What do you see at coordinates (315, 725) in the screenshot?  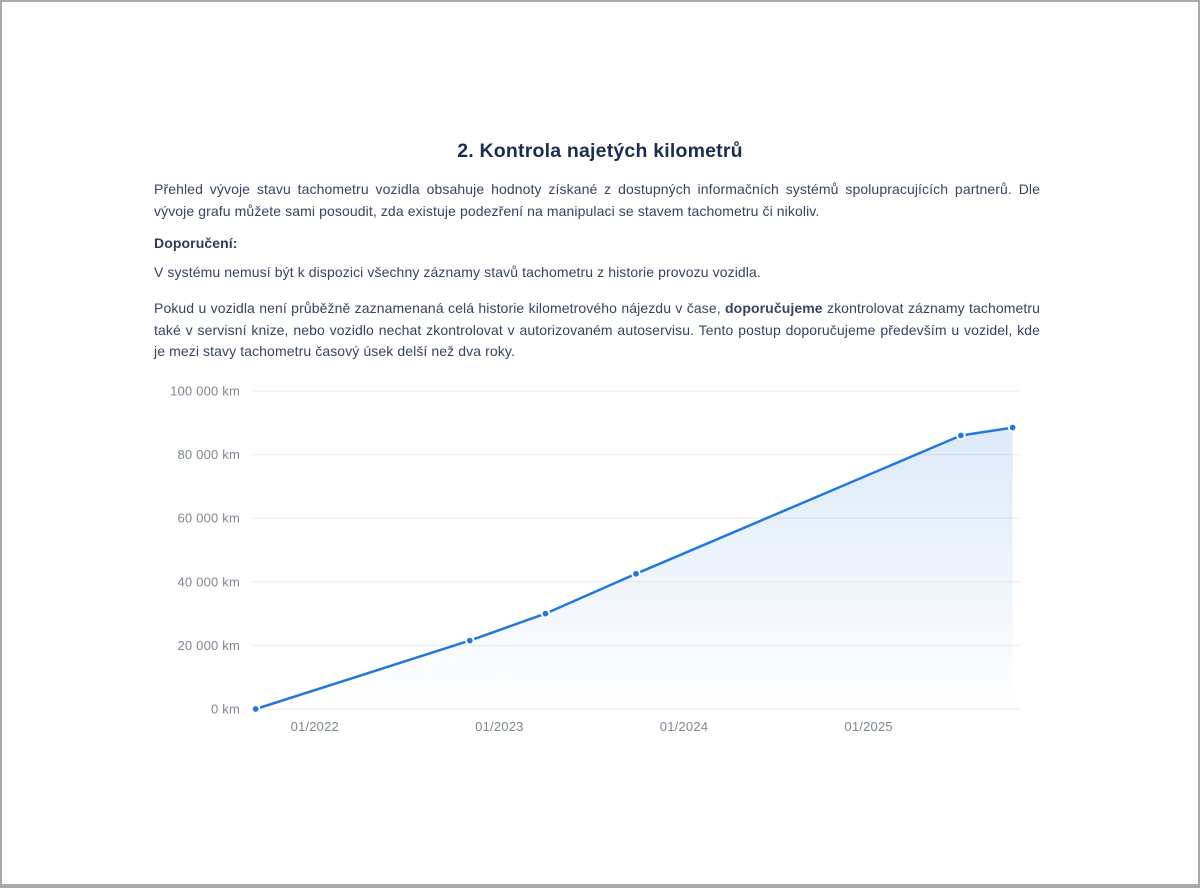 I see `x-axis-tick-label: 01/2022` at bounding box center [315, 725].